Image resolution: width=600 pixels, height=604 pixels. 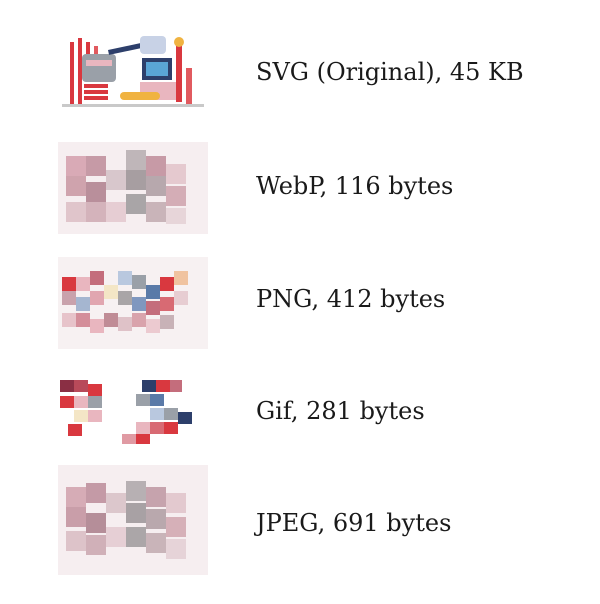 I want to click on format-label: SVG (Original), 45 KB, so click(x=390, y=72).